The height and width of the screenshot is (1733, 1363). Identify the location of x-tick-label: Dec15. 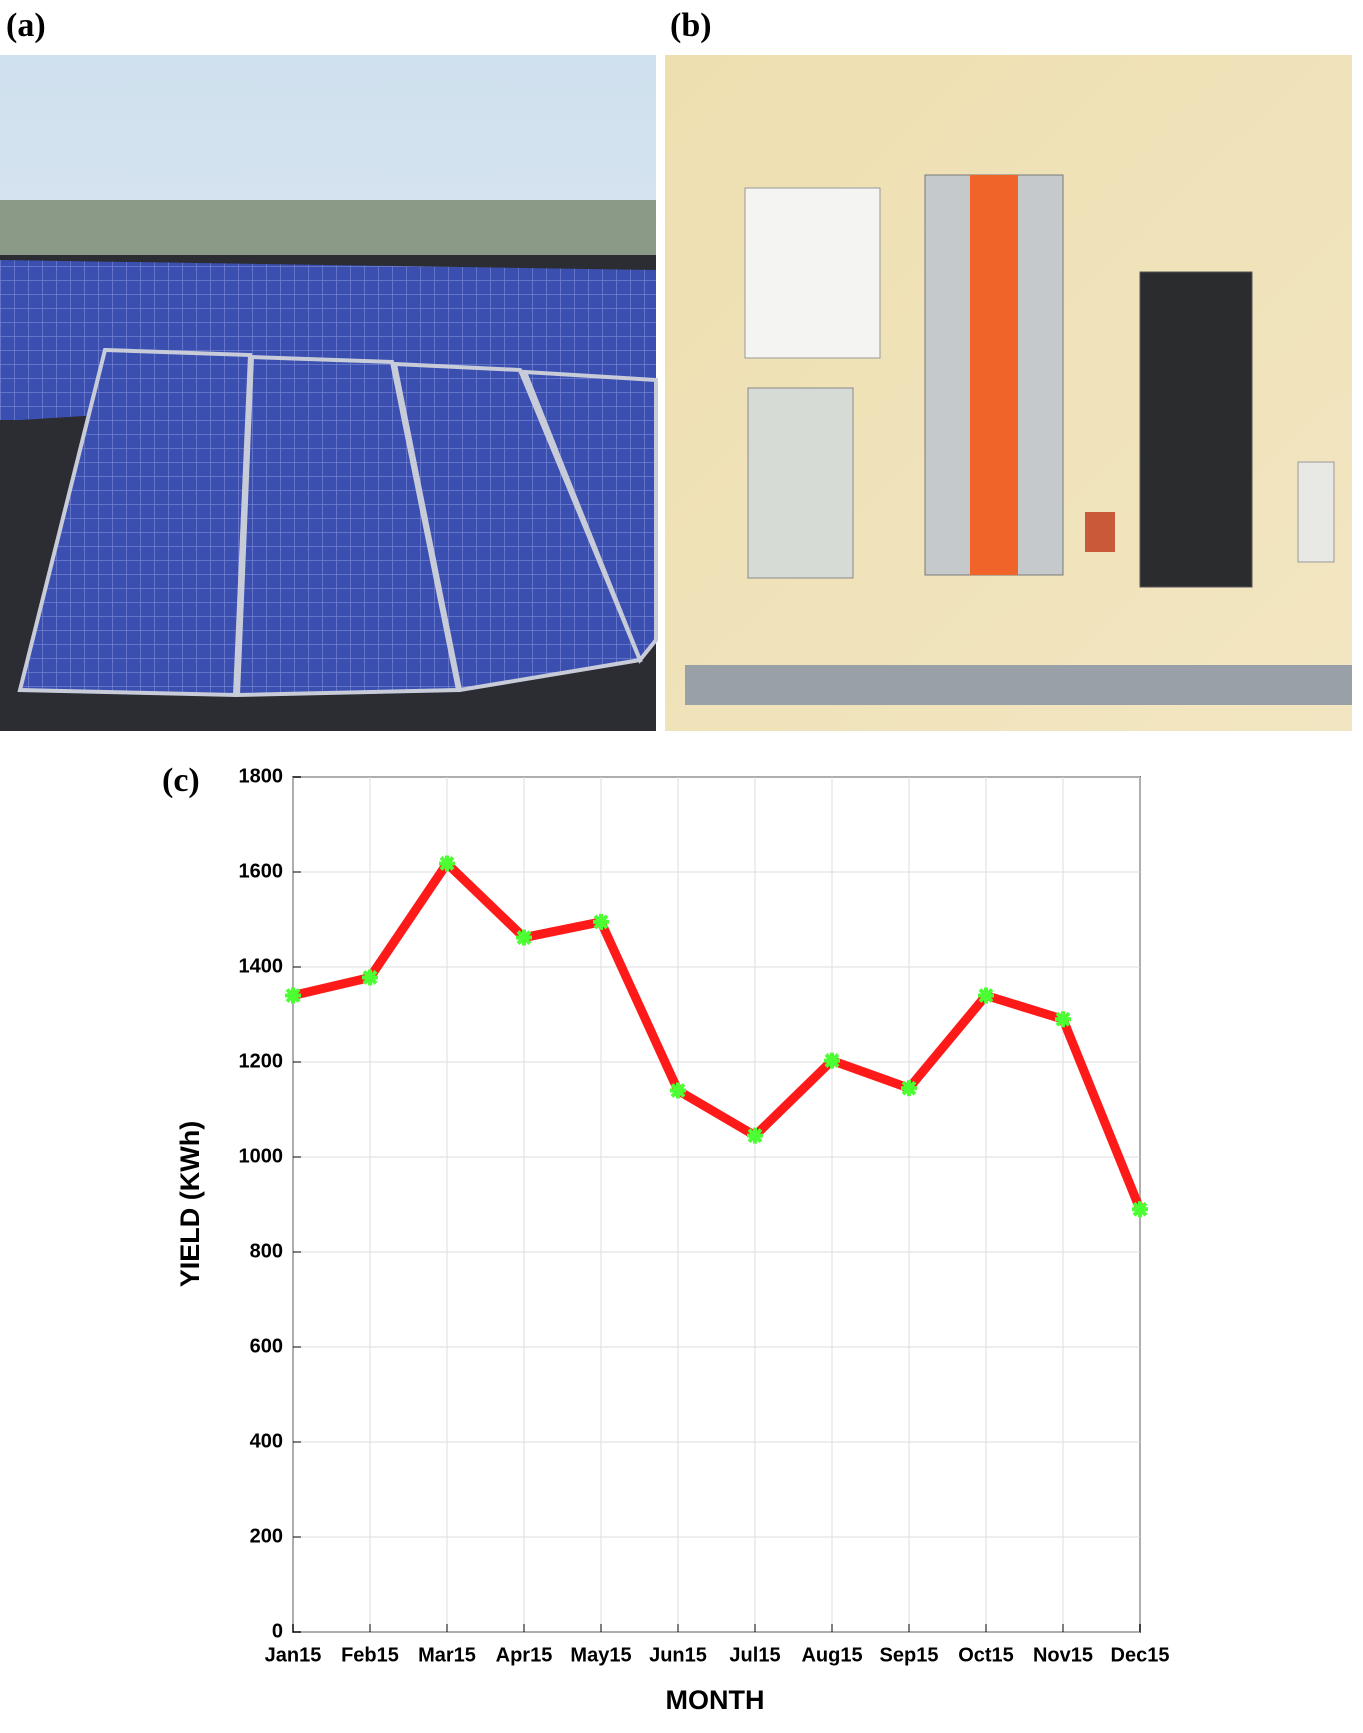
(1140, 1655).